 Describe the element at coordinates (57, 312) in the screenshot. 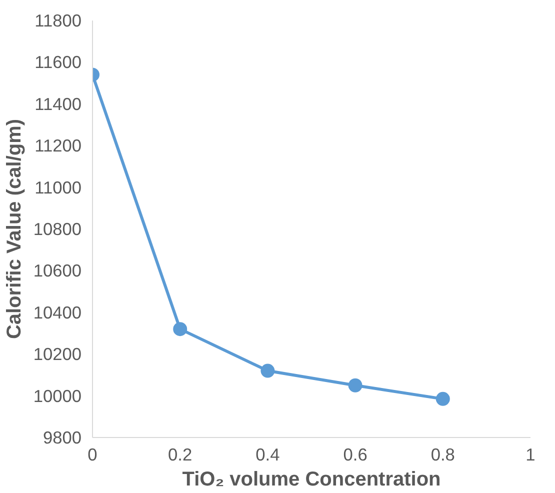

I see `y-tick-label: 10400` at that location.